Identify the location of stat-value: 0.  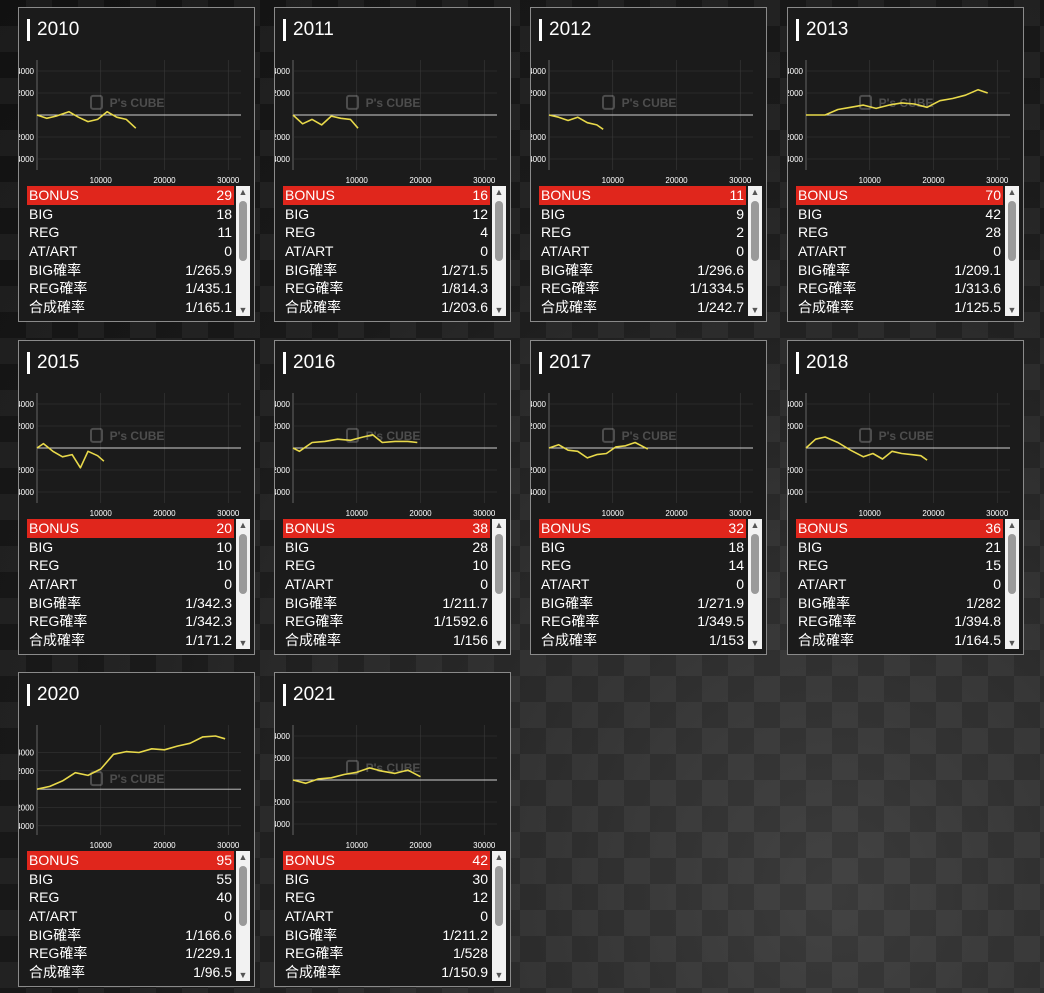
(228, 584).